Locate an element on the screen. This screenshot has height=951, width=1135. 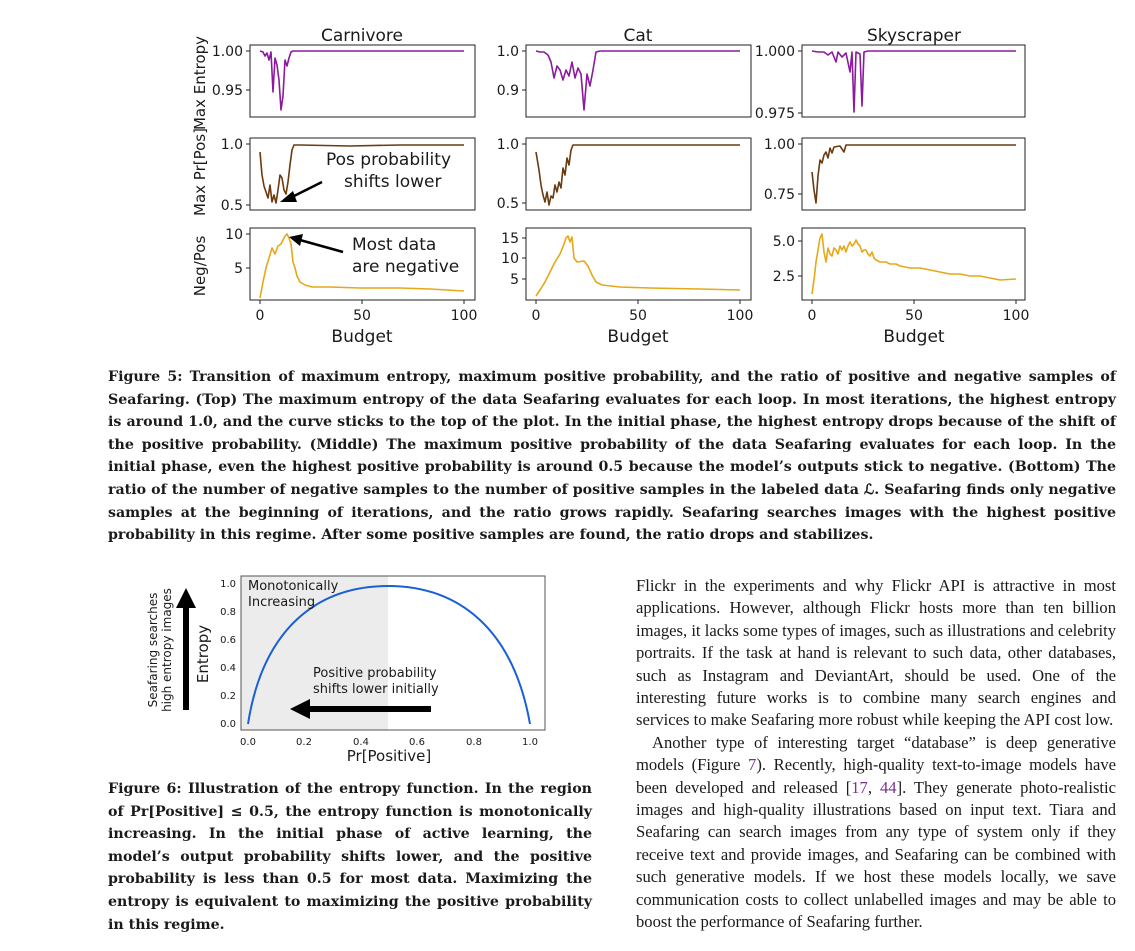
ytick-entropy-c-2: 0.95 is located at coordinates (227, 91).